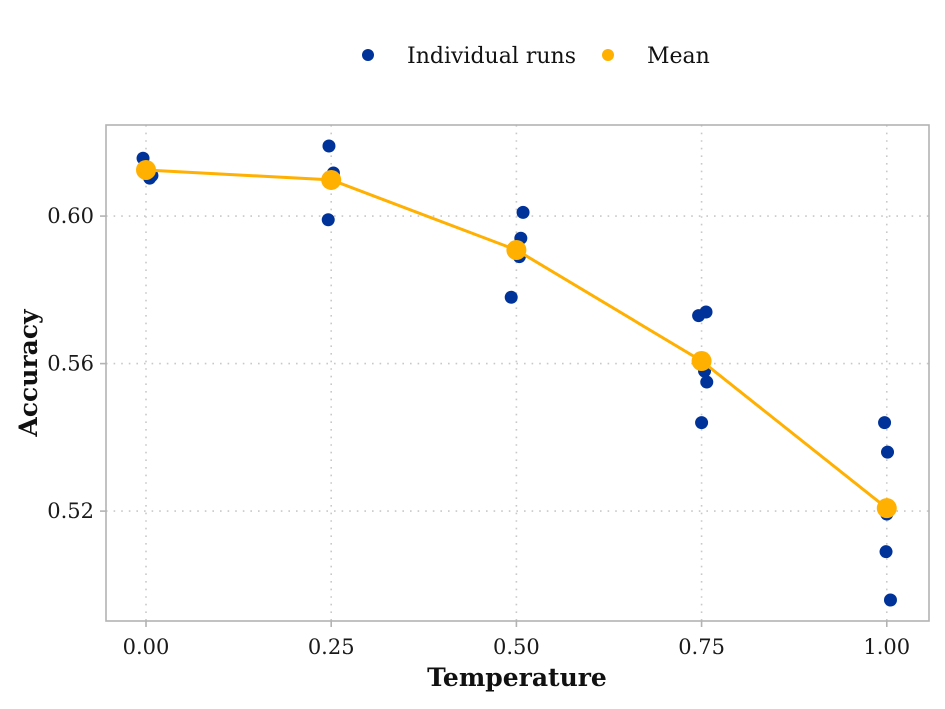 The width and height of the screenshot is (945, 709). Describe the element at coordinates (146, 647) in the screenshot. I see `x-tick-label: 0.00` at that location.